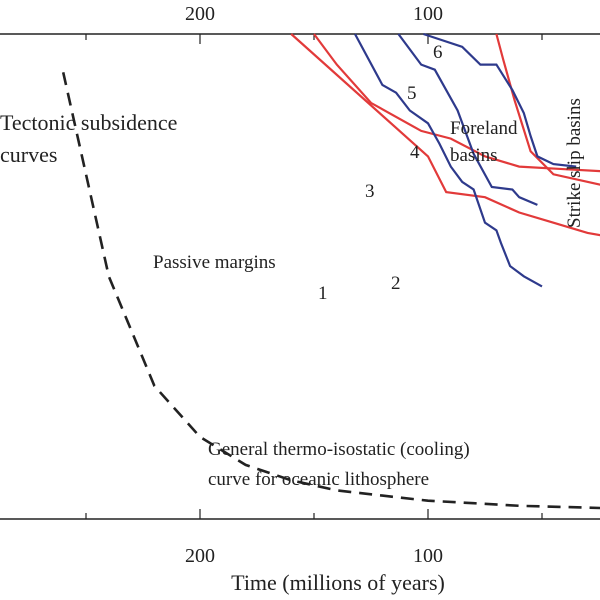 This screenshot has height=600, width=600. What do you see at coordinates (415, 152) in the screenshot?
I see `curve-label-4: 4` at bounding box center [415, 152].